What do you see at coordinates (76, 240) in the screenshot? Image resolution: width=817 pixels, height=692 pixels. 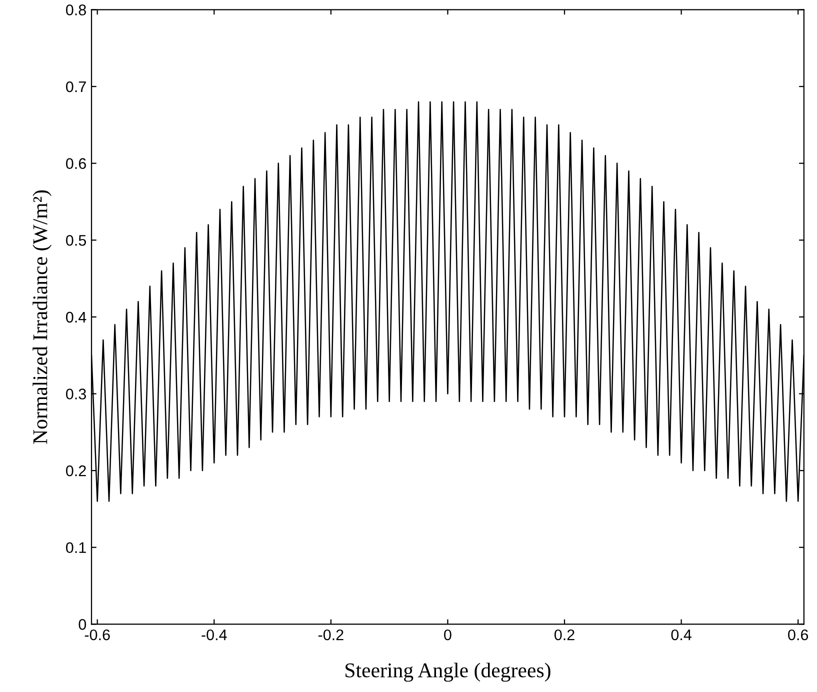 I see `y-tick-label: 0.5` at bounding box center [76, 240].